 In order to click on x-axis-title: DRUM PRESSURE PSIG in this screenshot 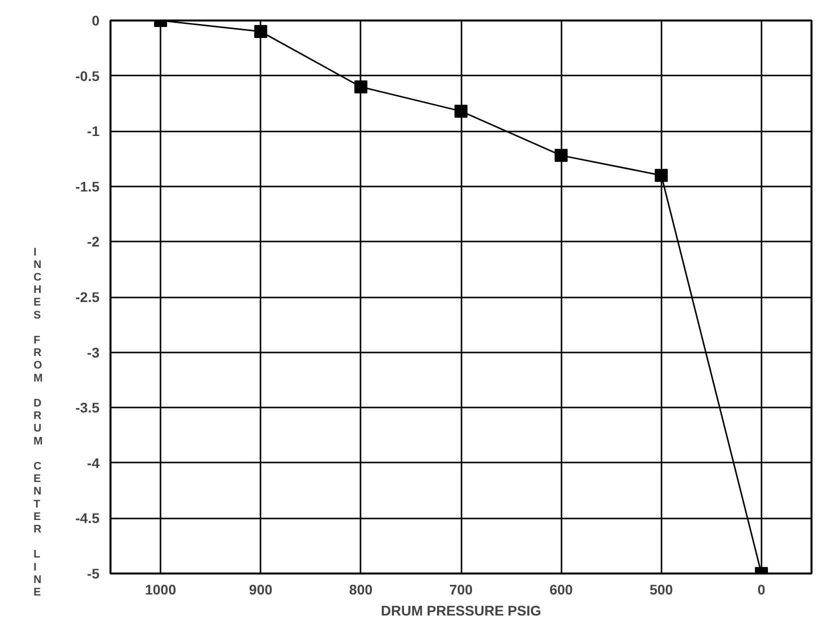, I will do `click(461, 610)`.